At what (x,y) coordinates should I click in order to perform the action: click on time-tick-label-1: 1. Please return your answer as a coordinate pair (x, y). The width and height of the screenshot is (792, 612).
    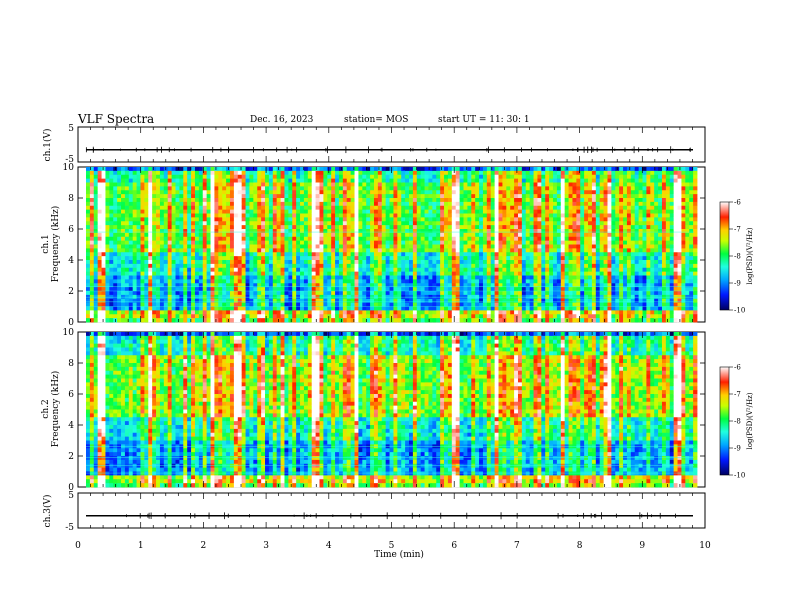
    Looking at the image, I should click on (141, 546).